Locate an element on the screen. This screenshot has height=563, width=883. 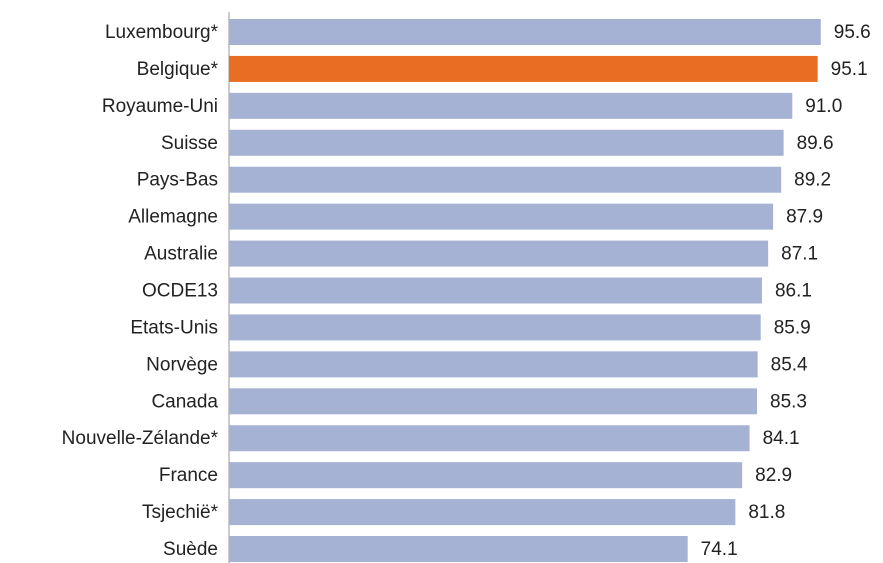
category-label: Norvège is located at coordinates (182, 364).